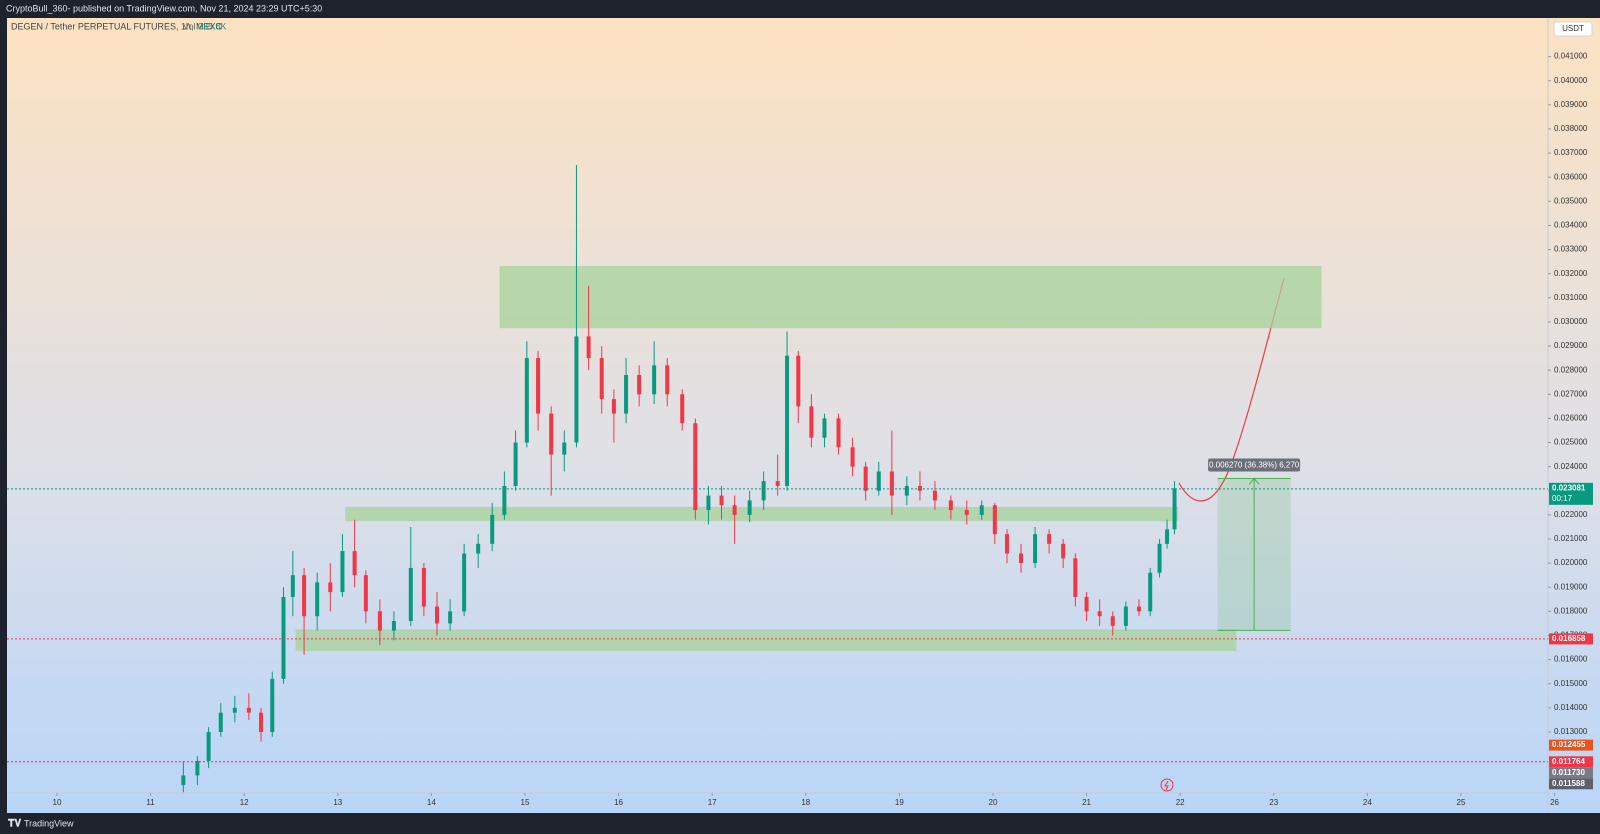  Describe the element at coordinates (1086, 802) in the screenshot. I see `x-tick-label: 21` at that location.